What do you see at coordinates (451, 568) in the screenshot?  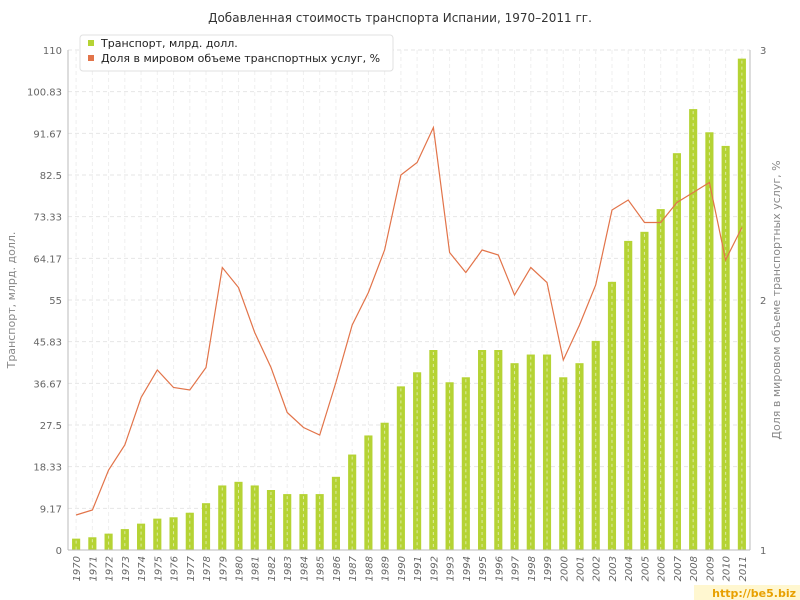 I see `x-tick-label: 1993` at bounding box center [451, 568].